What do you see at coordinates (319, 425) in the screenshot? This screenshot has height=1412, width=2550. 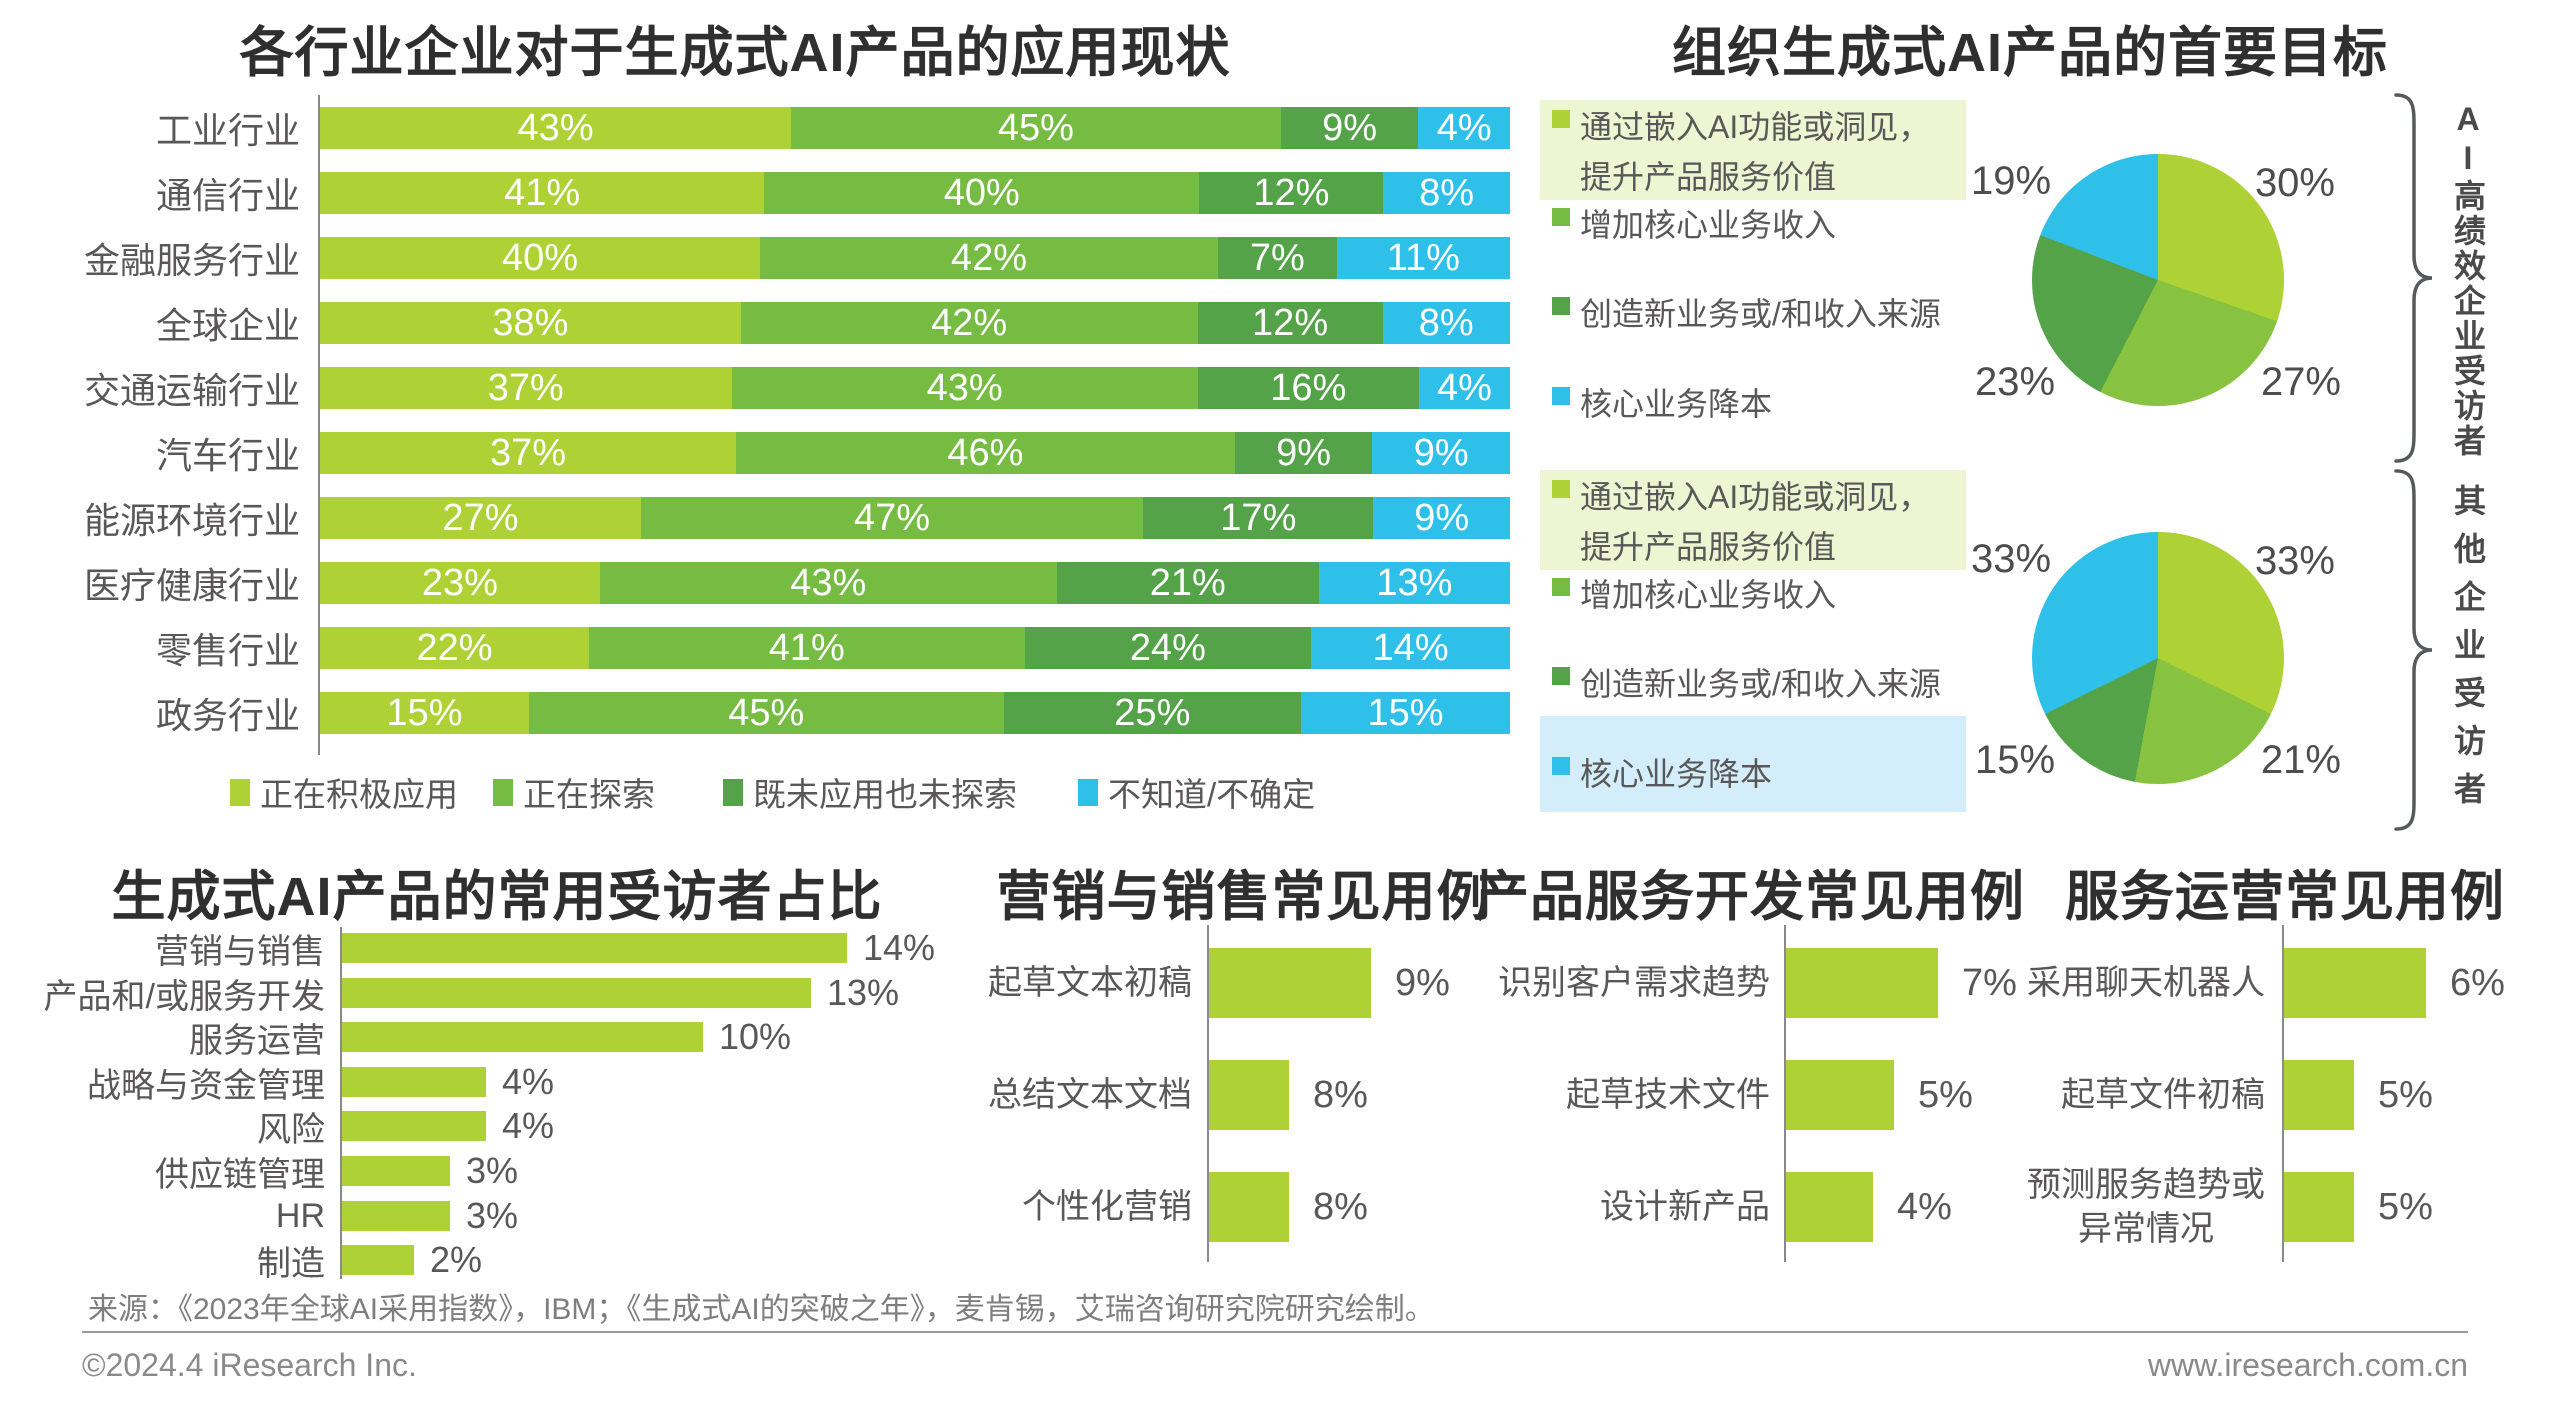 I see `industry-y-axis` at bounding box center [319, 425].